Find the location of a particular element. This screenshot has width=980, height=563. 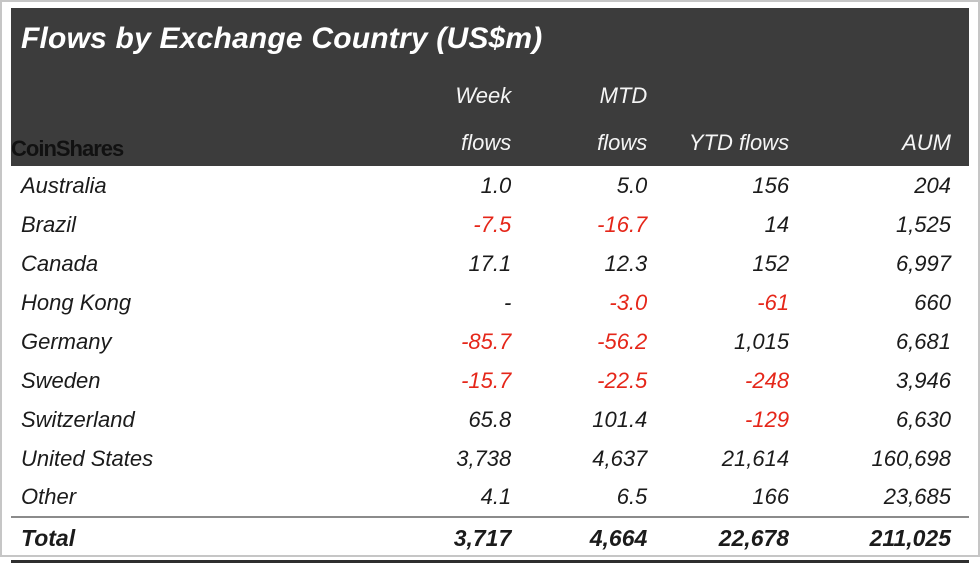

value-cell: 6,681 is located at coordinates (923, 341).